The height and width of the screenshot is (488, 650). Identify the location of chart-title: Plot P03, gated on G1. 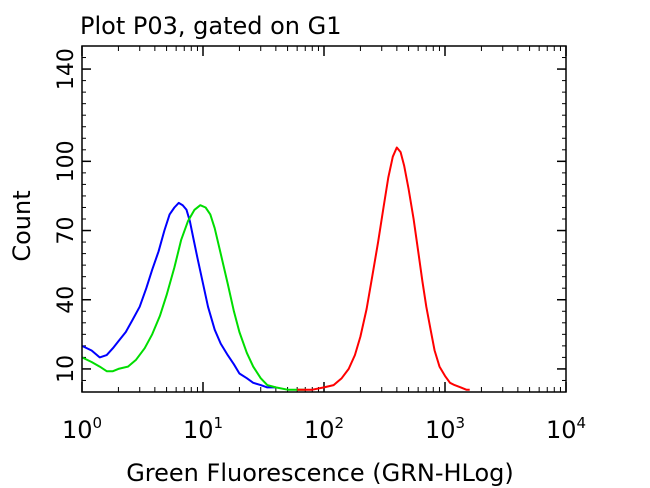
(211, 26).